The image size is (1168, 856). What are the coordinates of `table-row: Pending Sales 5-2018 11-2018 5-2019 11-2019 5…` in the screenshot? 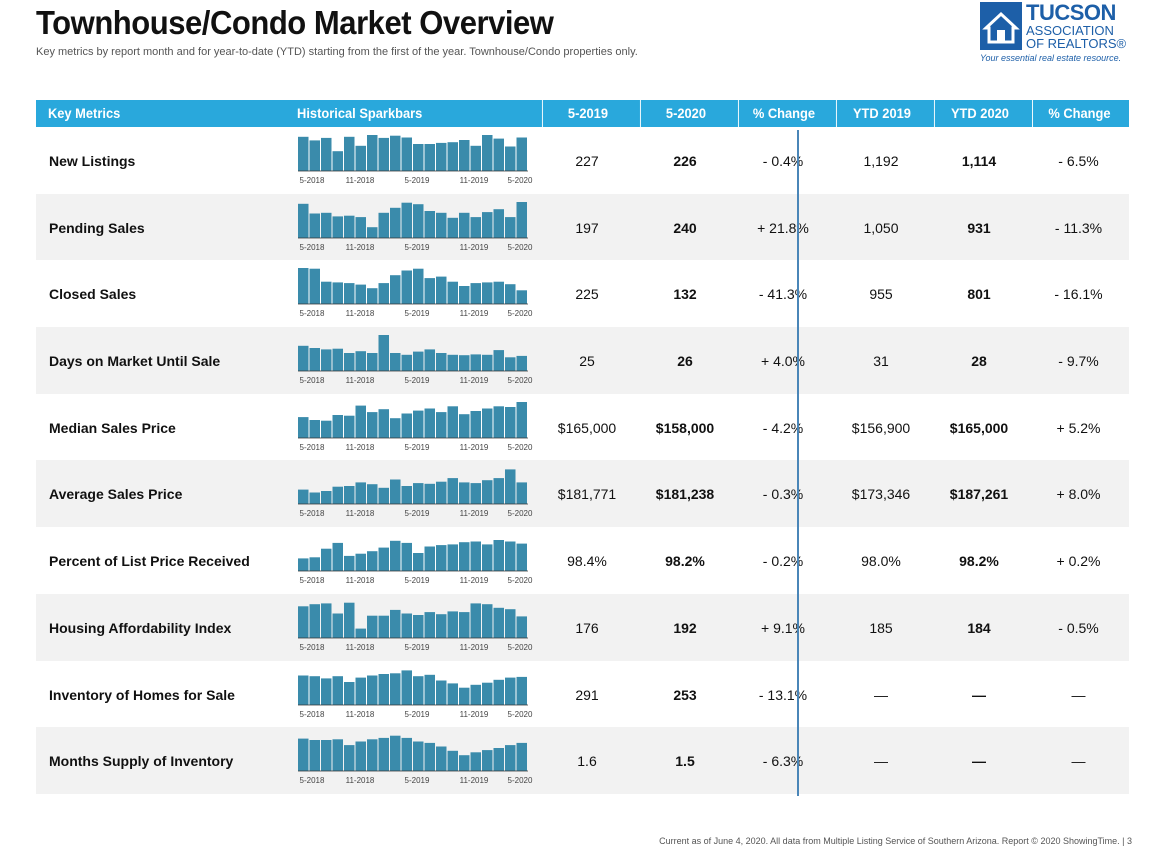 It's located at (582, 227).